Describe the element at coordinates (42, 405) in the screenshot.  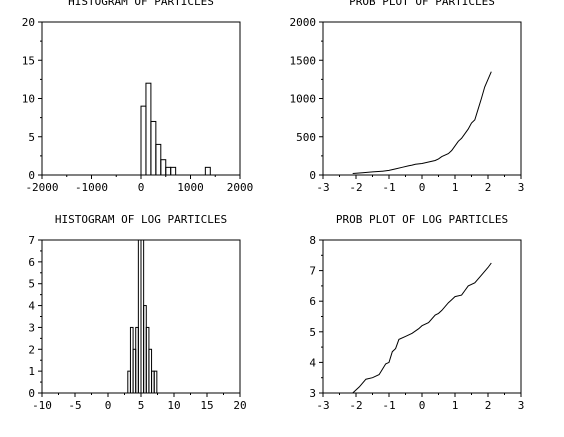
I see `x-tick-label: -10` at that location.